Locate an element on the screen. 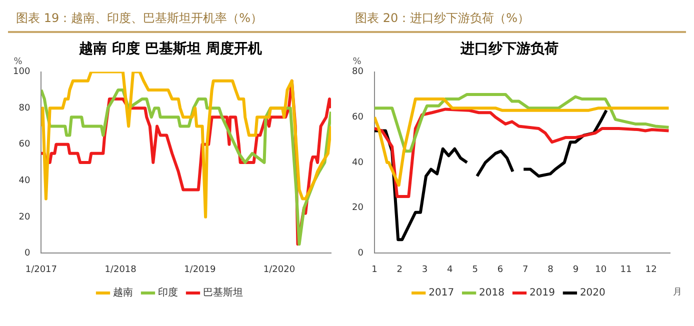 This screenshot has height=326, width=694. x-tick-label: 1/2020 is located at coordinates (279, 269).